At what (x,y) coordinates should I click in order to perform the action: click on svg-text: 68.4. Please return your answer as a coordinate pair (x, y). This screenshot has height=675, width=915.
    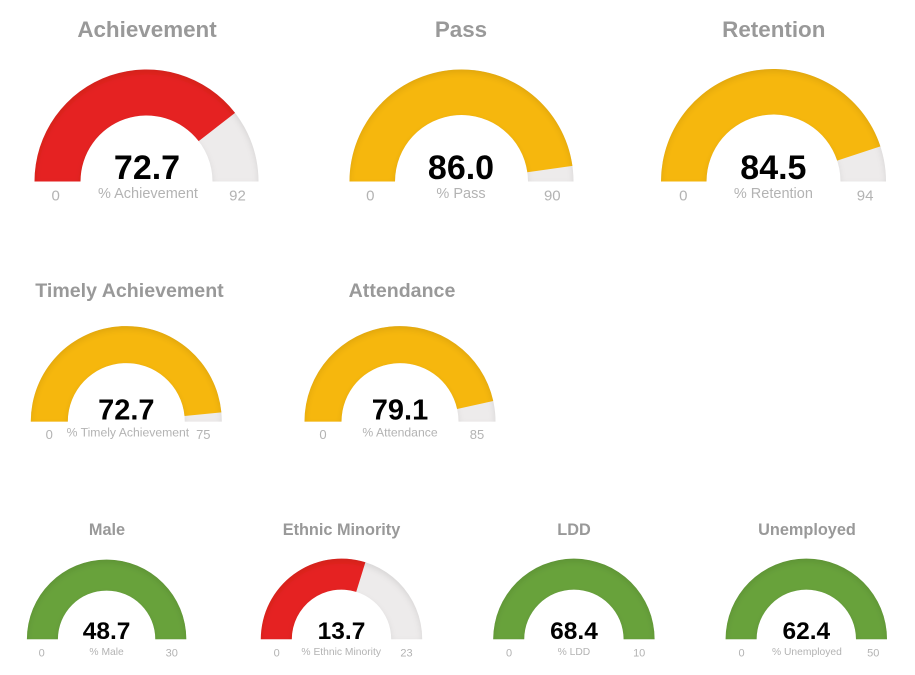
    Looking at the image, I should click on (574, 631).